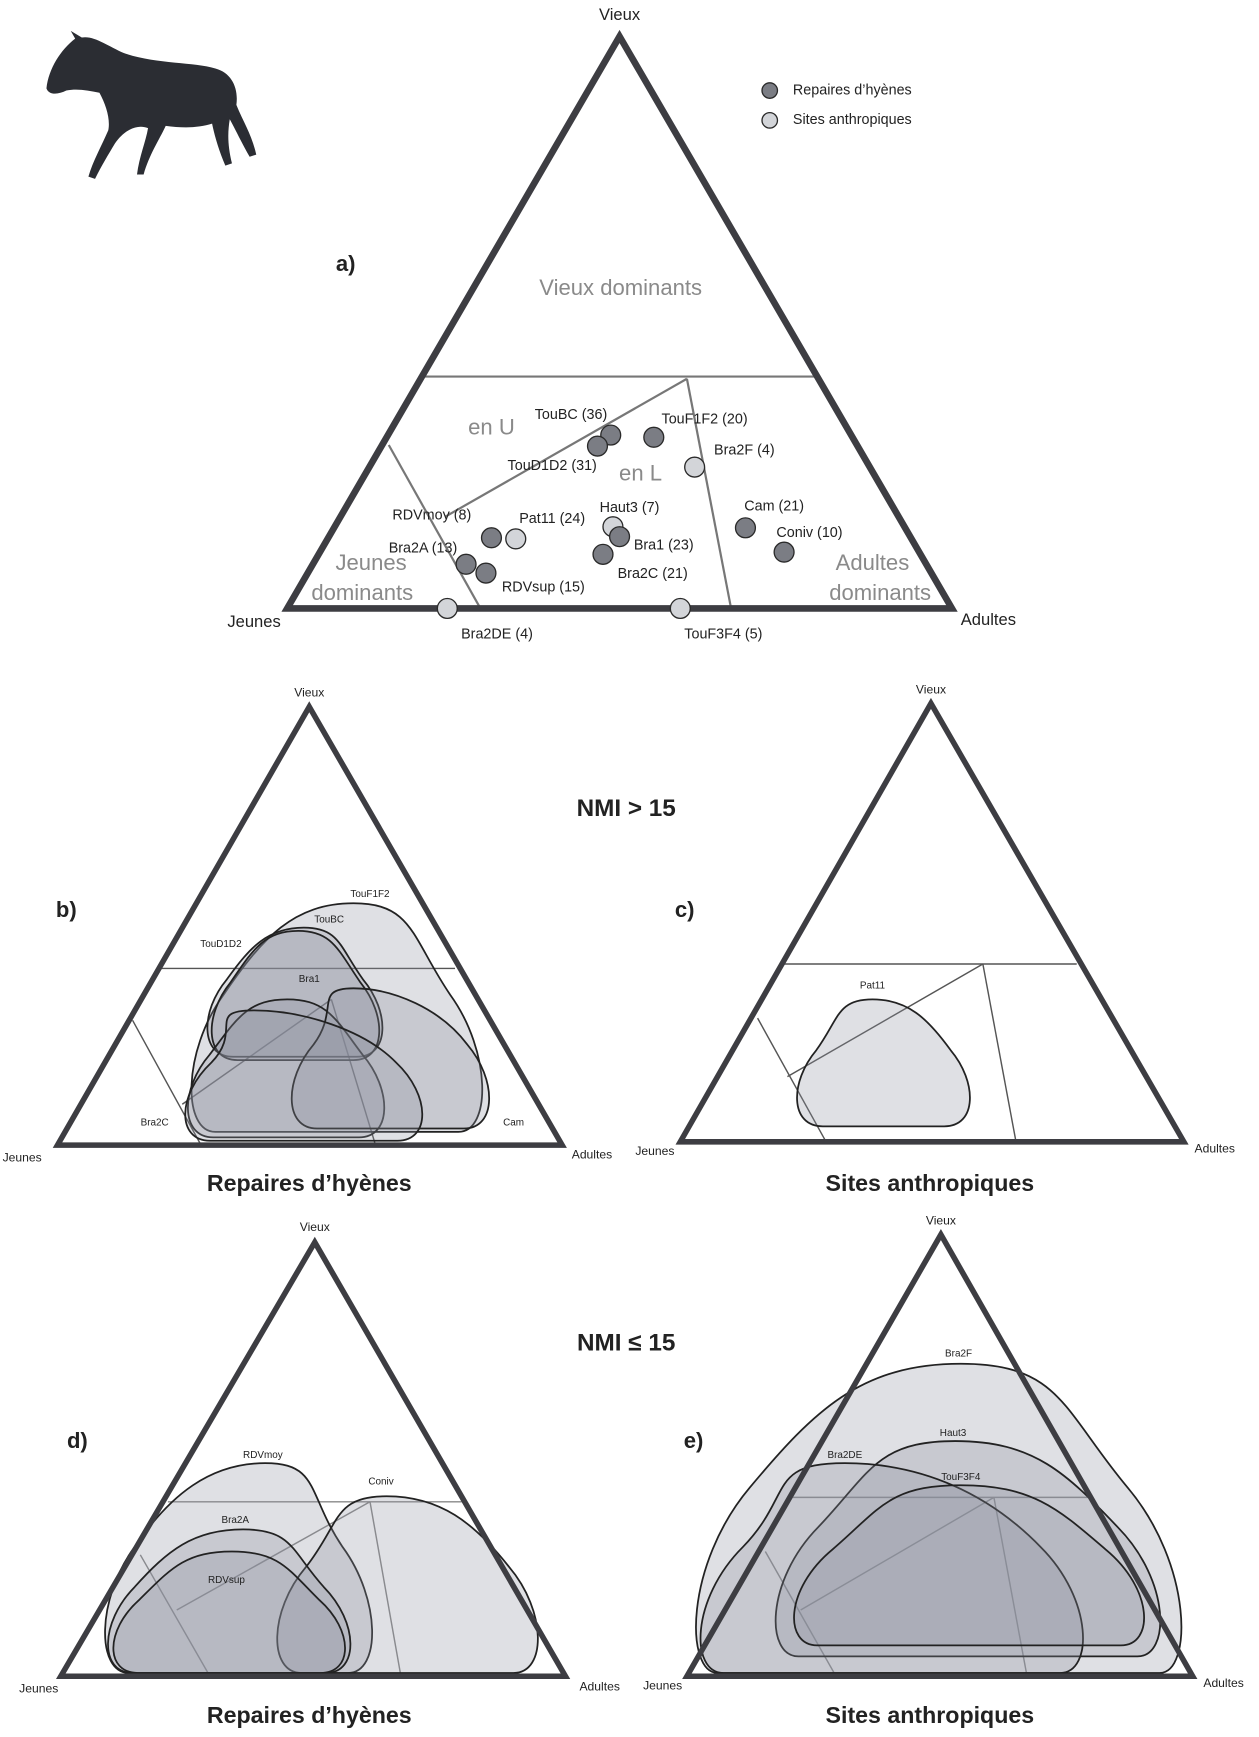 This screenshot has height=1737, width=1259. What do you see at coordinates (774, 507) in the screenshot?
I see `point-label: Cam (21)` at bounding box center [774, 507].